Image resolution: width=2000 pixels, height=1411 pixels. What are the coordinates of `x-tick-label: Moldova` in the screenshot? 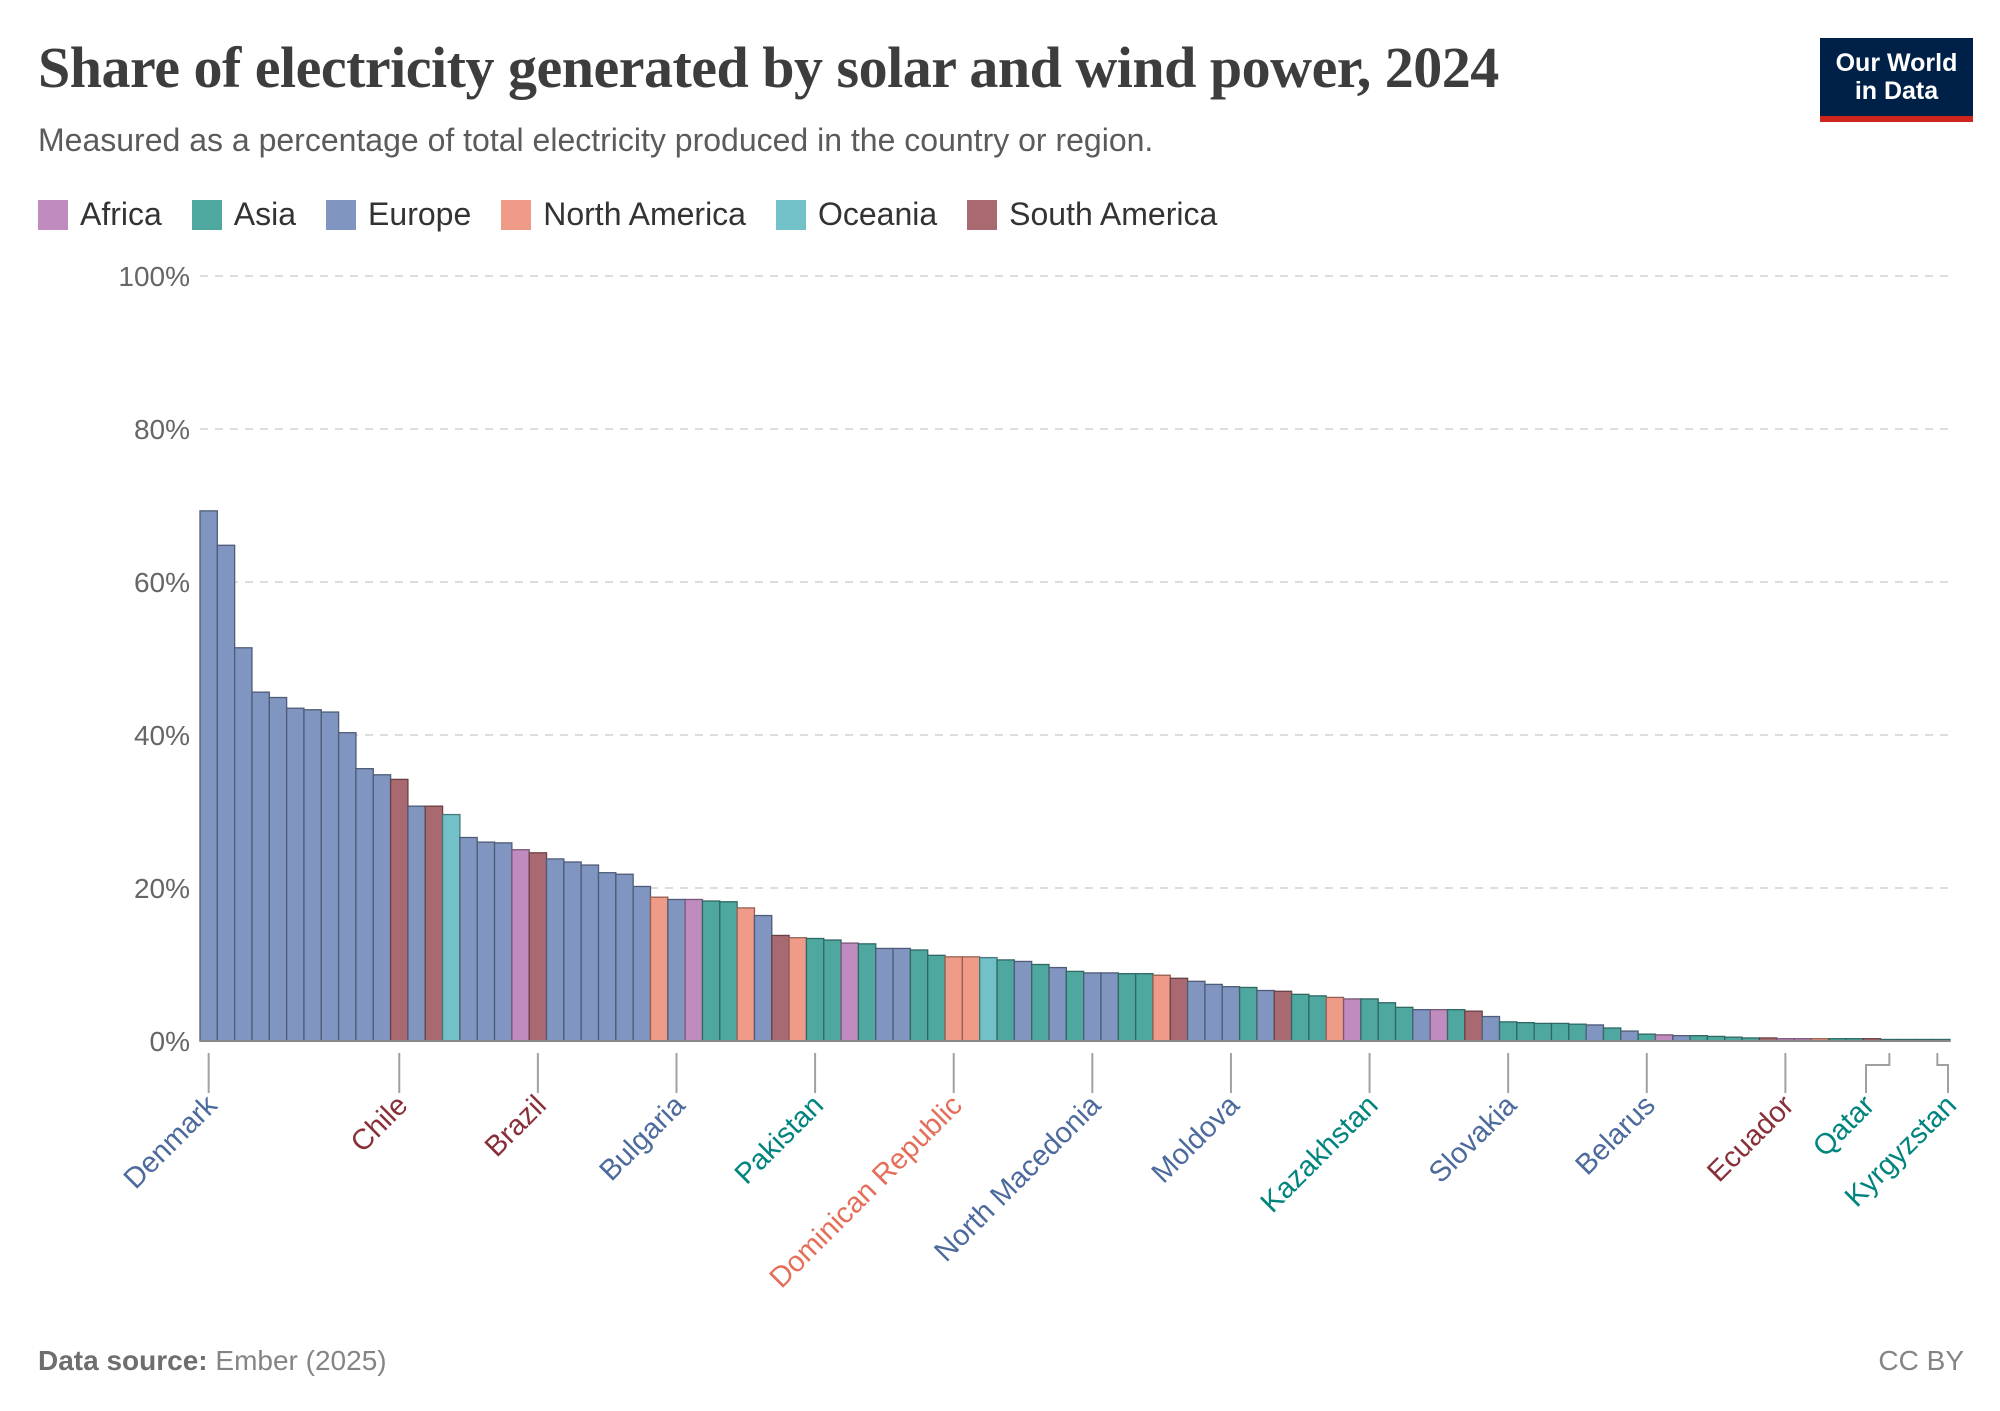 It's located at (1196, 1139).